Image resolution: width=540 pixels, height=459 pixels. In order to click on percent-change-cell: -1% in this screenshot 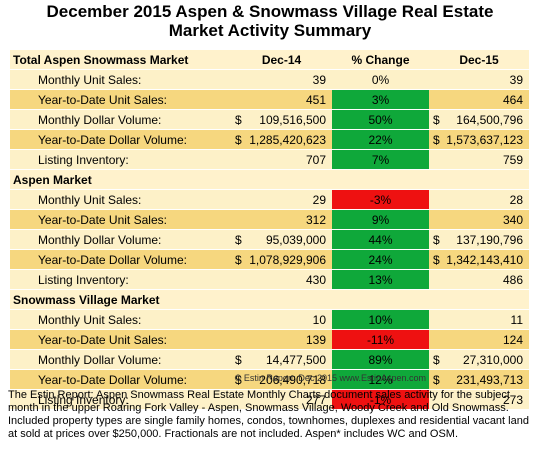, I will do `click(380, 399)`.